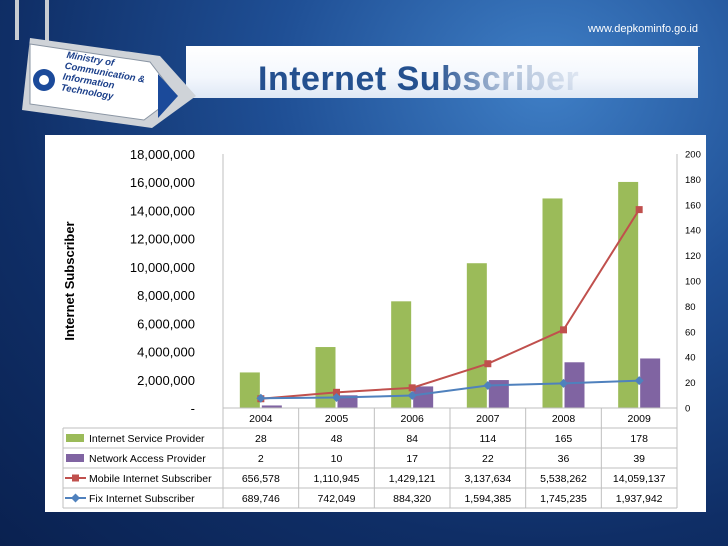 This screenshot has height=546, width=728. What do you see at coordinates (337, 459) in the screenshot?
I see `table-cell-value: 10` at bounding box center [337, 459].